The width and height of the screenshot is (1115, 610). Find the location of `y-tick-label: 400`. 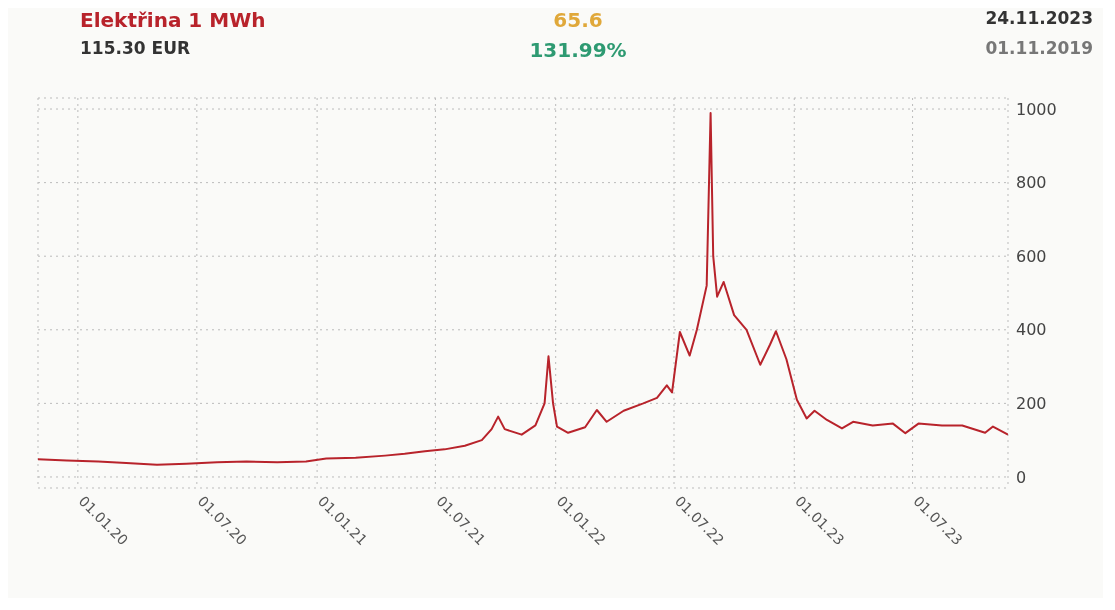

y-tick-label: 400 is located at coordinates (1031, 330).